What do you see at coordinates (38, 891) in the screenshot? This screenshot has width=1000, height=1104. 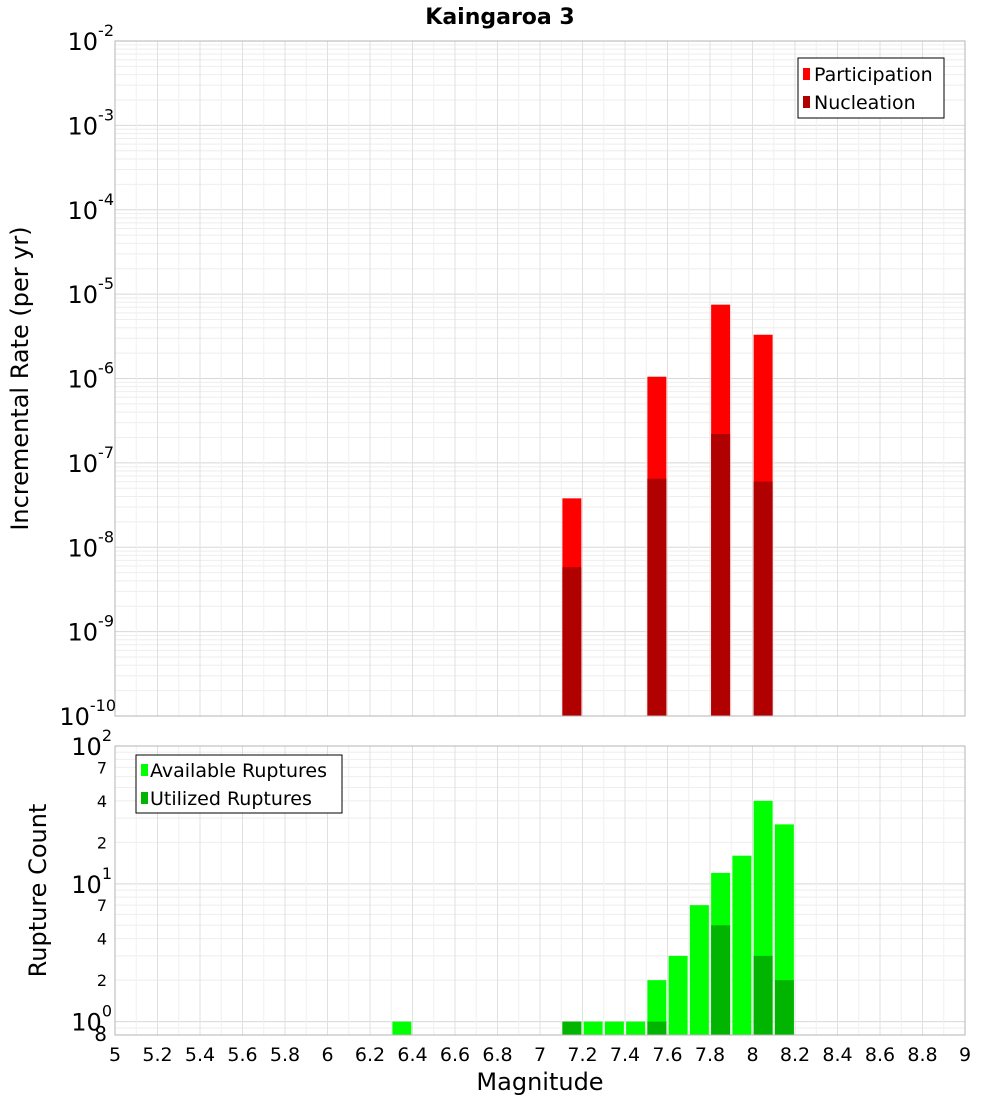 I see `count-y-axis-label: Rupture Count` at bounding box center [38, 891].